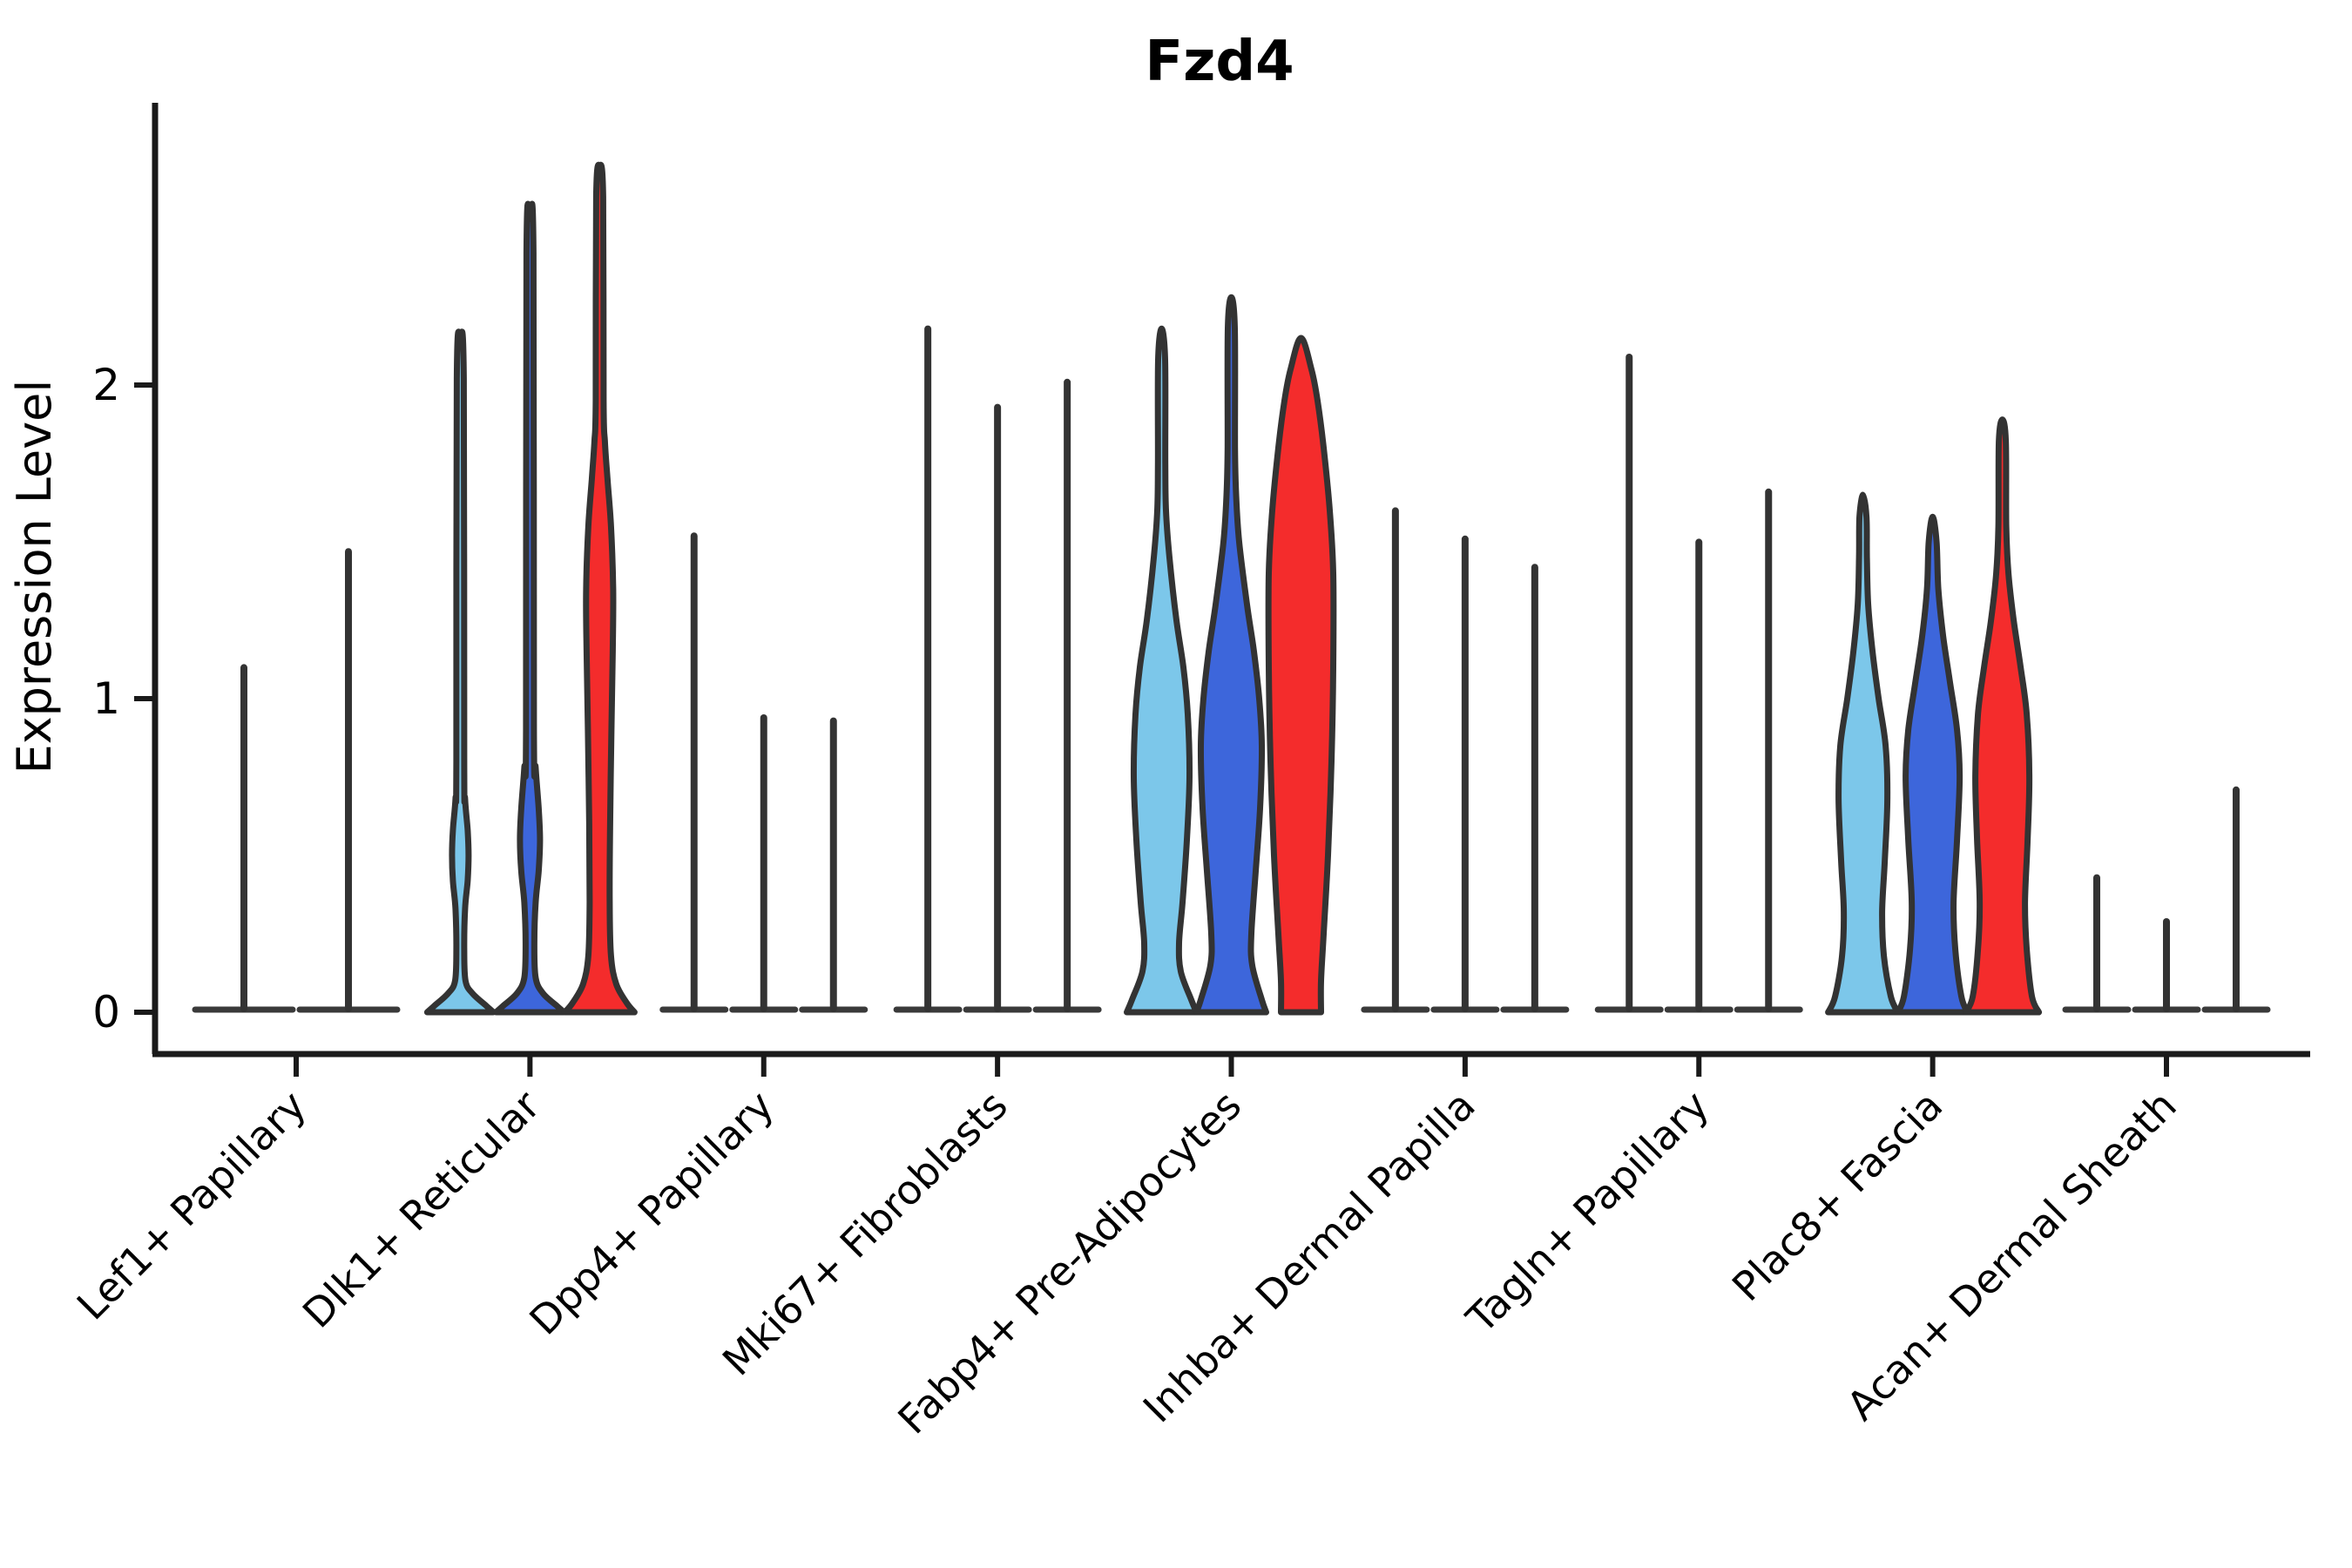 The width and height of the screenshot is (2352, 1568). What do you see at coordinates (651, 1213) in the screenshot?
I see `x-tick-label: Dpp4+ Papillary` at bounding box center [651, 1213].